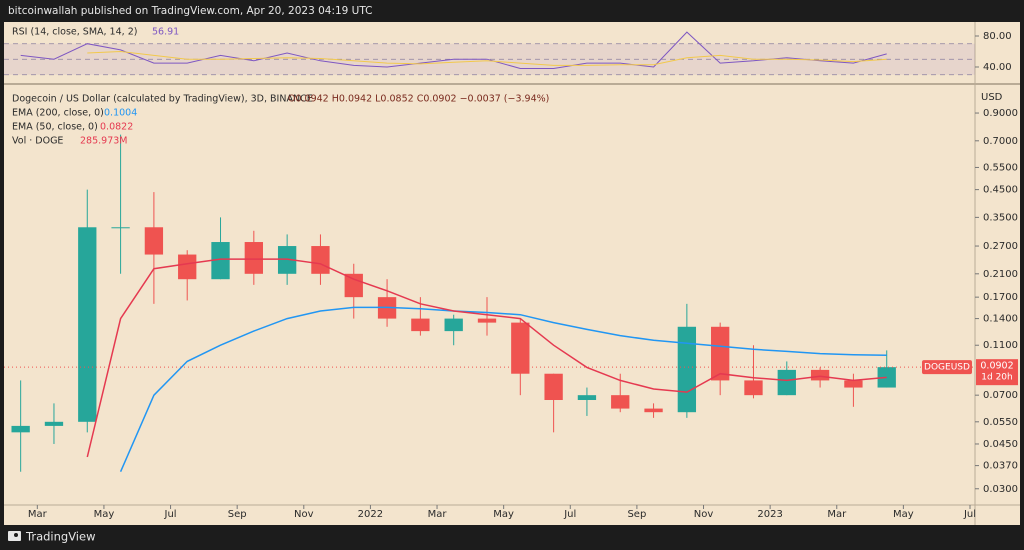  I want to click on y-tick-label: 0.2700, so click(1000, 246).